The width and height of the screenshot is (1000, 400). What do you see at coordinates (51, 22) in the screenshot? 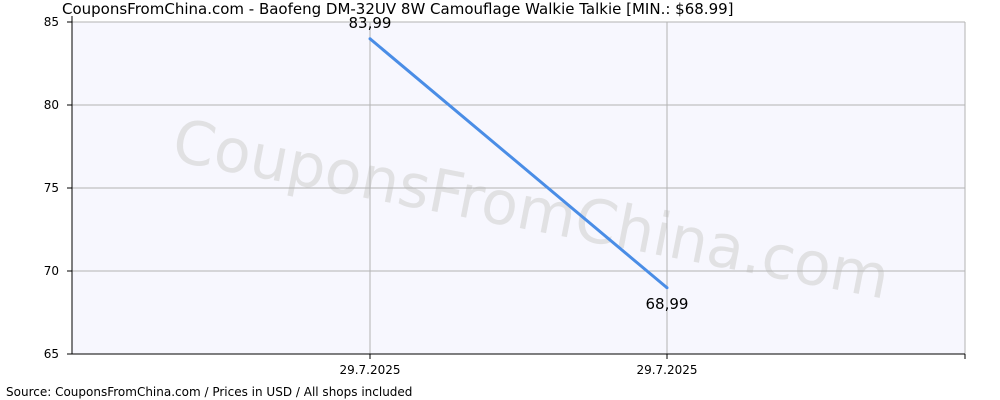
I see `y-tick-label: 85` at bounding box center [51, 22].